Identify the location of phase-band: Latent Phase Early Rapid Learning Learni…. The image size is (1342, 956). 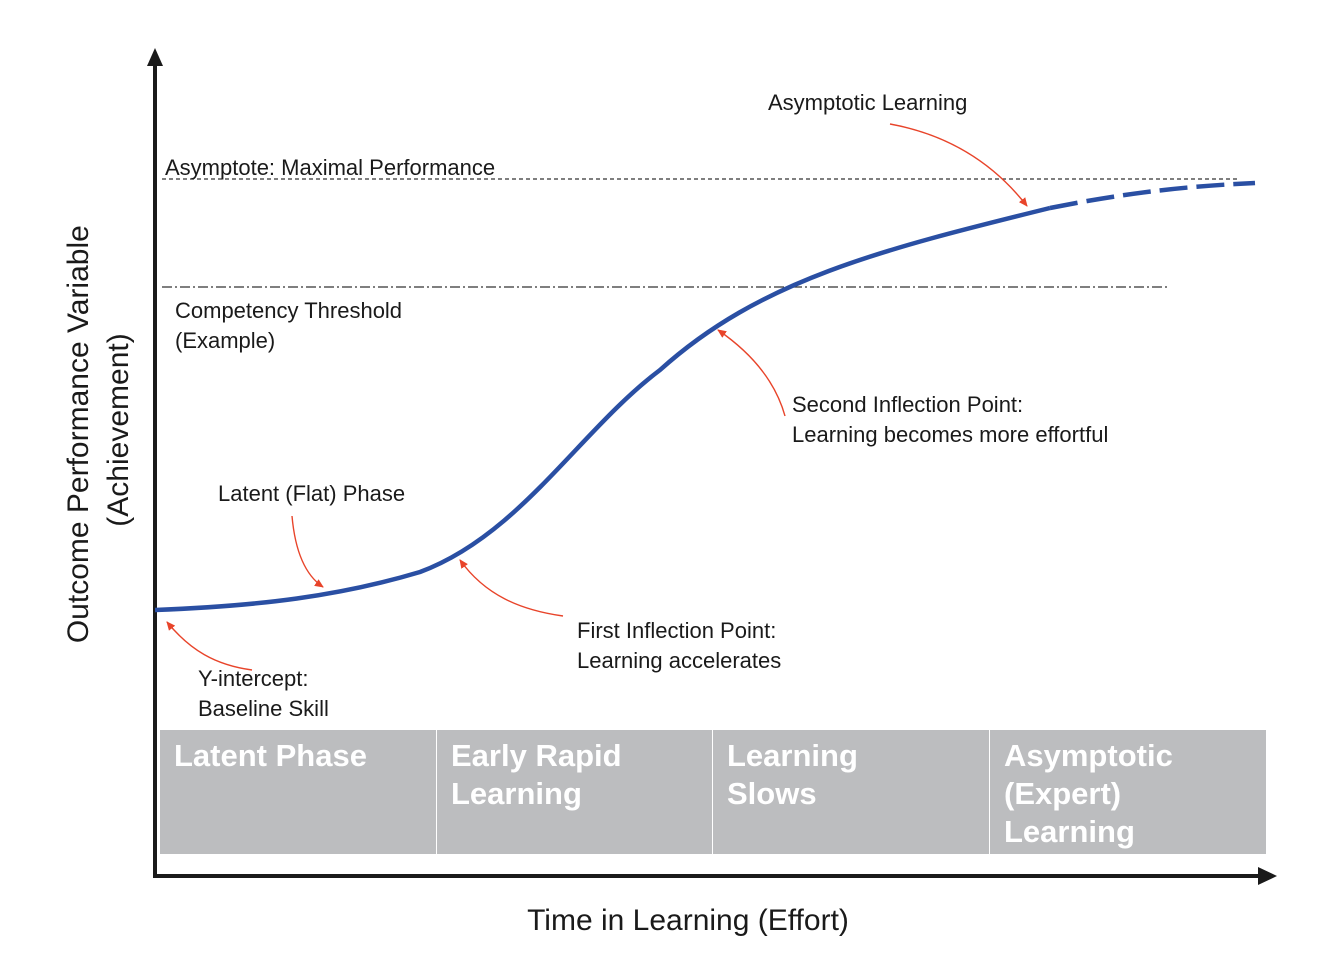
(713, 792).